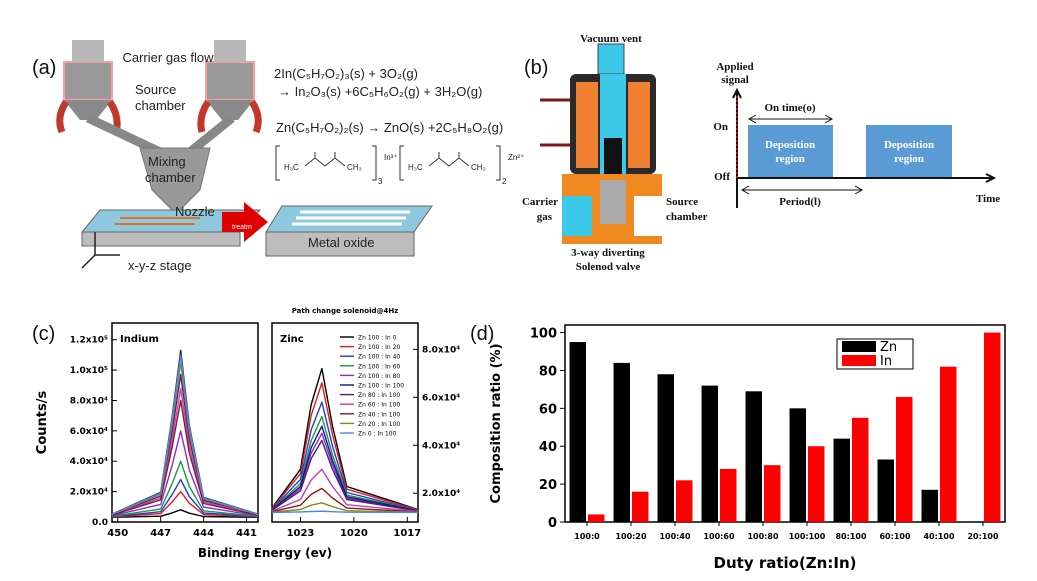 This screenshot has height=581, width=1037. I want to click on treatment-arrow, so click(245, 222).